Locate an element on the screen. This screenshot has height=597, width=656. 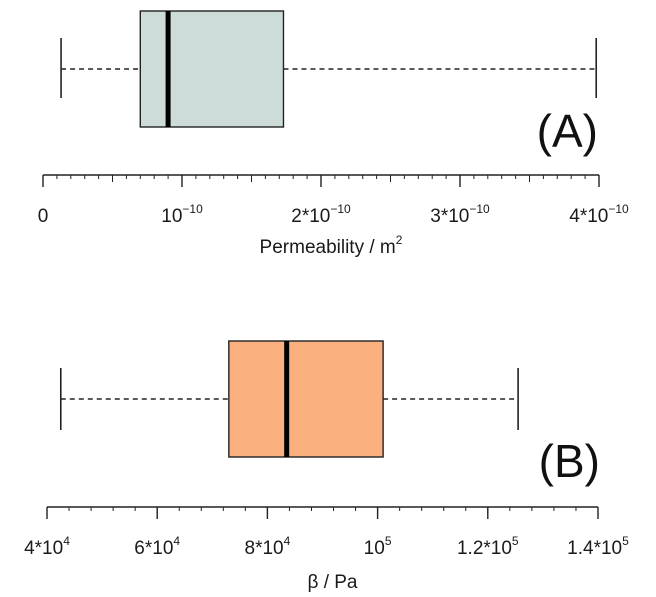
tick-label: 4*10−10 is located at coordinates (599, 214).